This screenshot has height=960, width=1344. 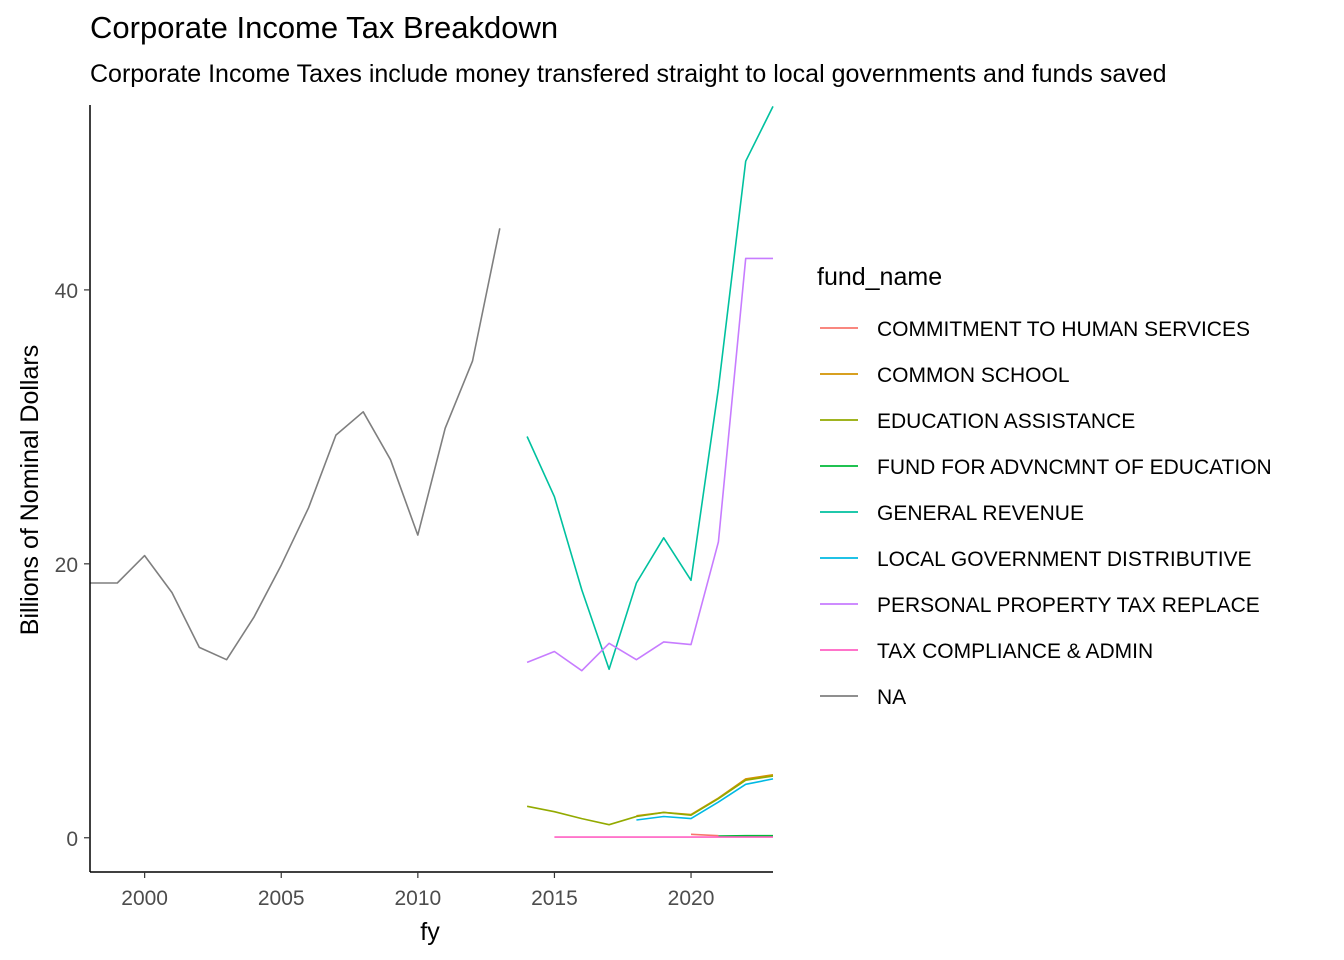 What do you see at coordinates (1068, 605) in the screenshot?
I see `legend-label: PERSONAL PROPERTY TAX REPLACE` at bounding box center [1068, 605].